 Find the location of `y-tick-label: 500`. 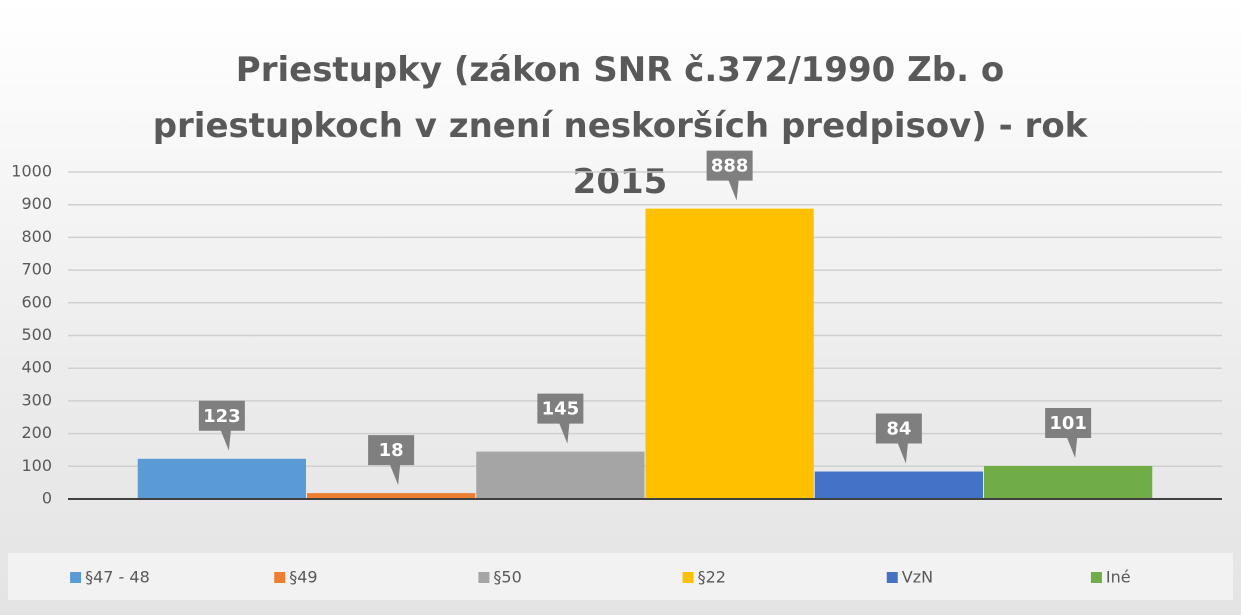

y-tick-label: 500 is located at coordinates (36, 334).